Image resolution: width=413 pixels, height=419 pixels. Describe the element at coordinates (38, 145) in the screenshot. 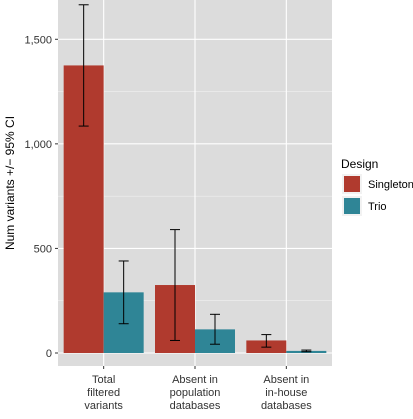

I see `y-tick-label: 1,000` at that location.